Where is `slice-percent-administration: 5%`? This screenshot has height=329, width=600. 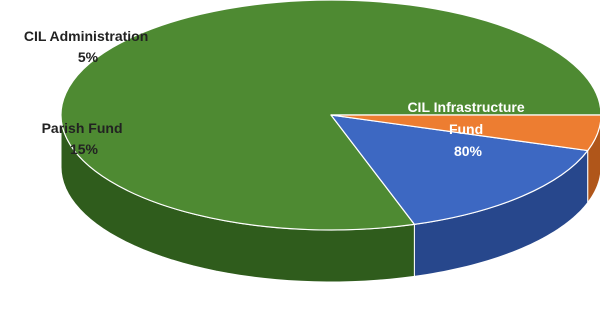
slice-percent-administration: 5% is located at coordinates (88, 57).